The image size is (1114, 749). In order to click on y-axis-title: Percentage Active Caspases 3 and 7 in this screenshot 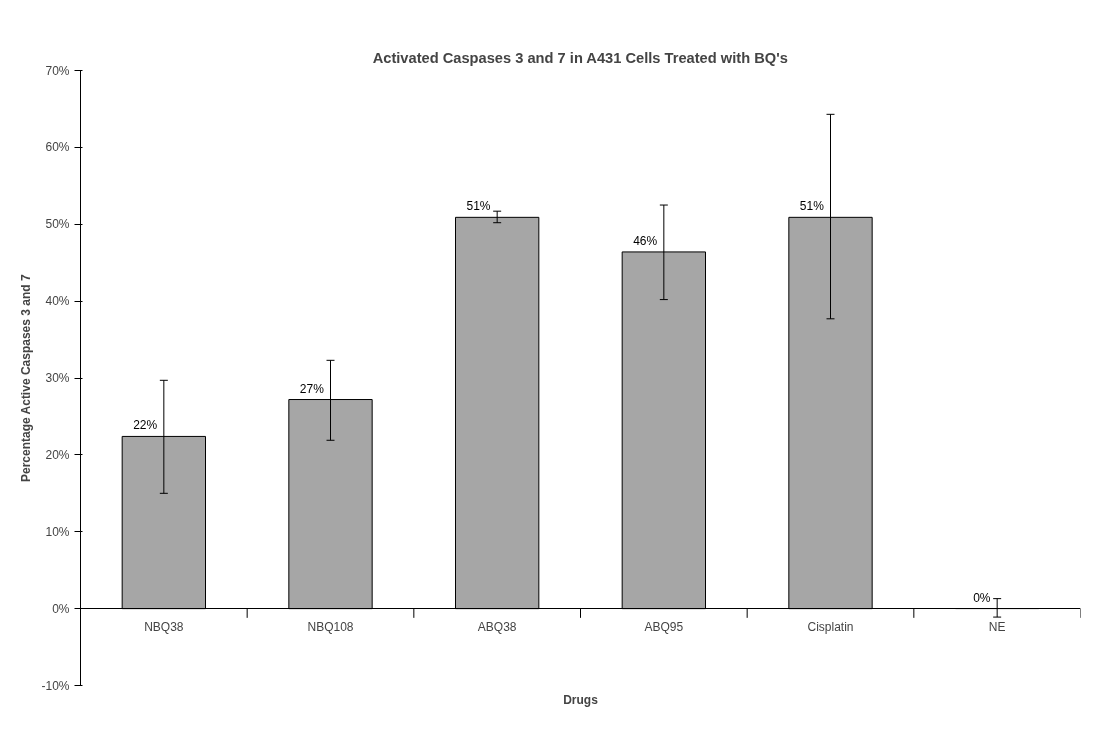, I will do `click(26, 378)`.